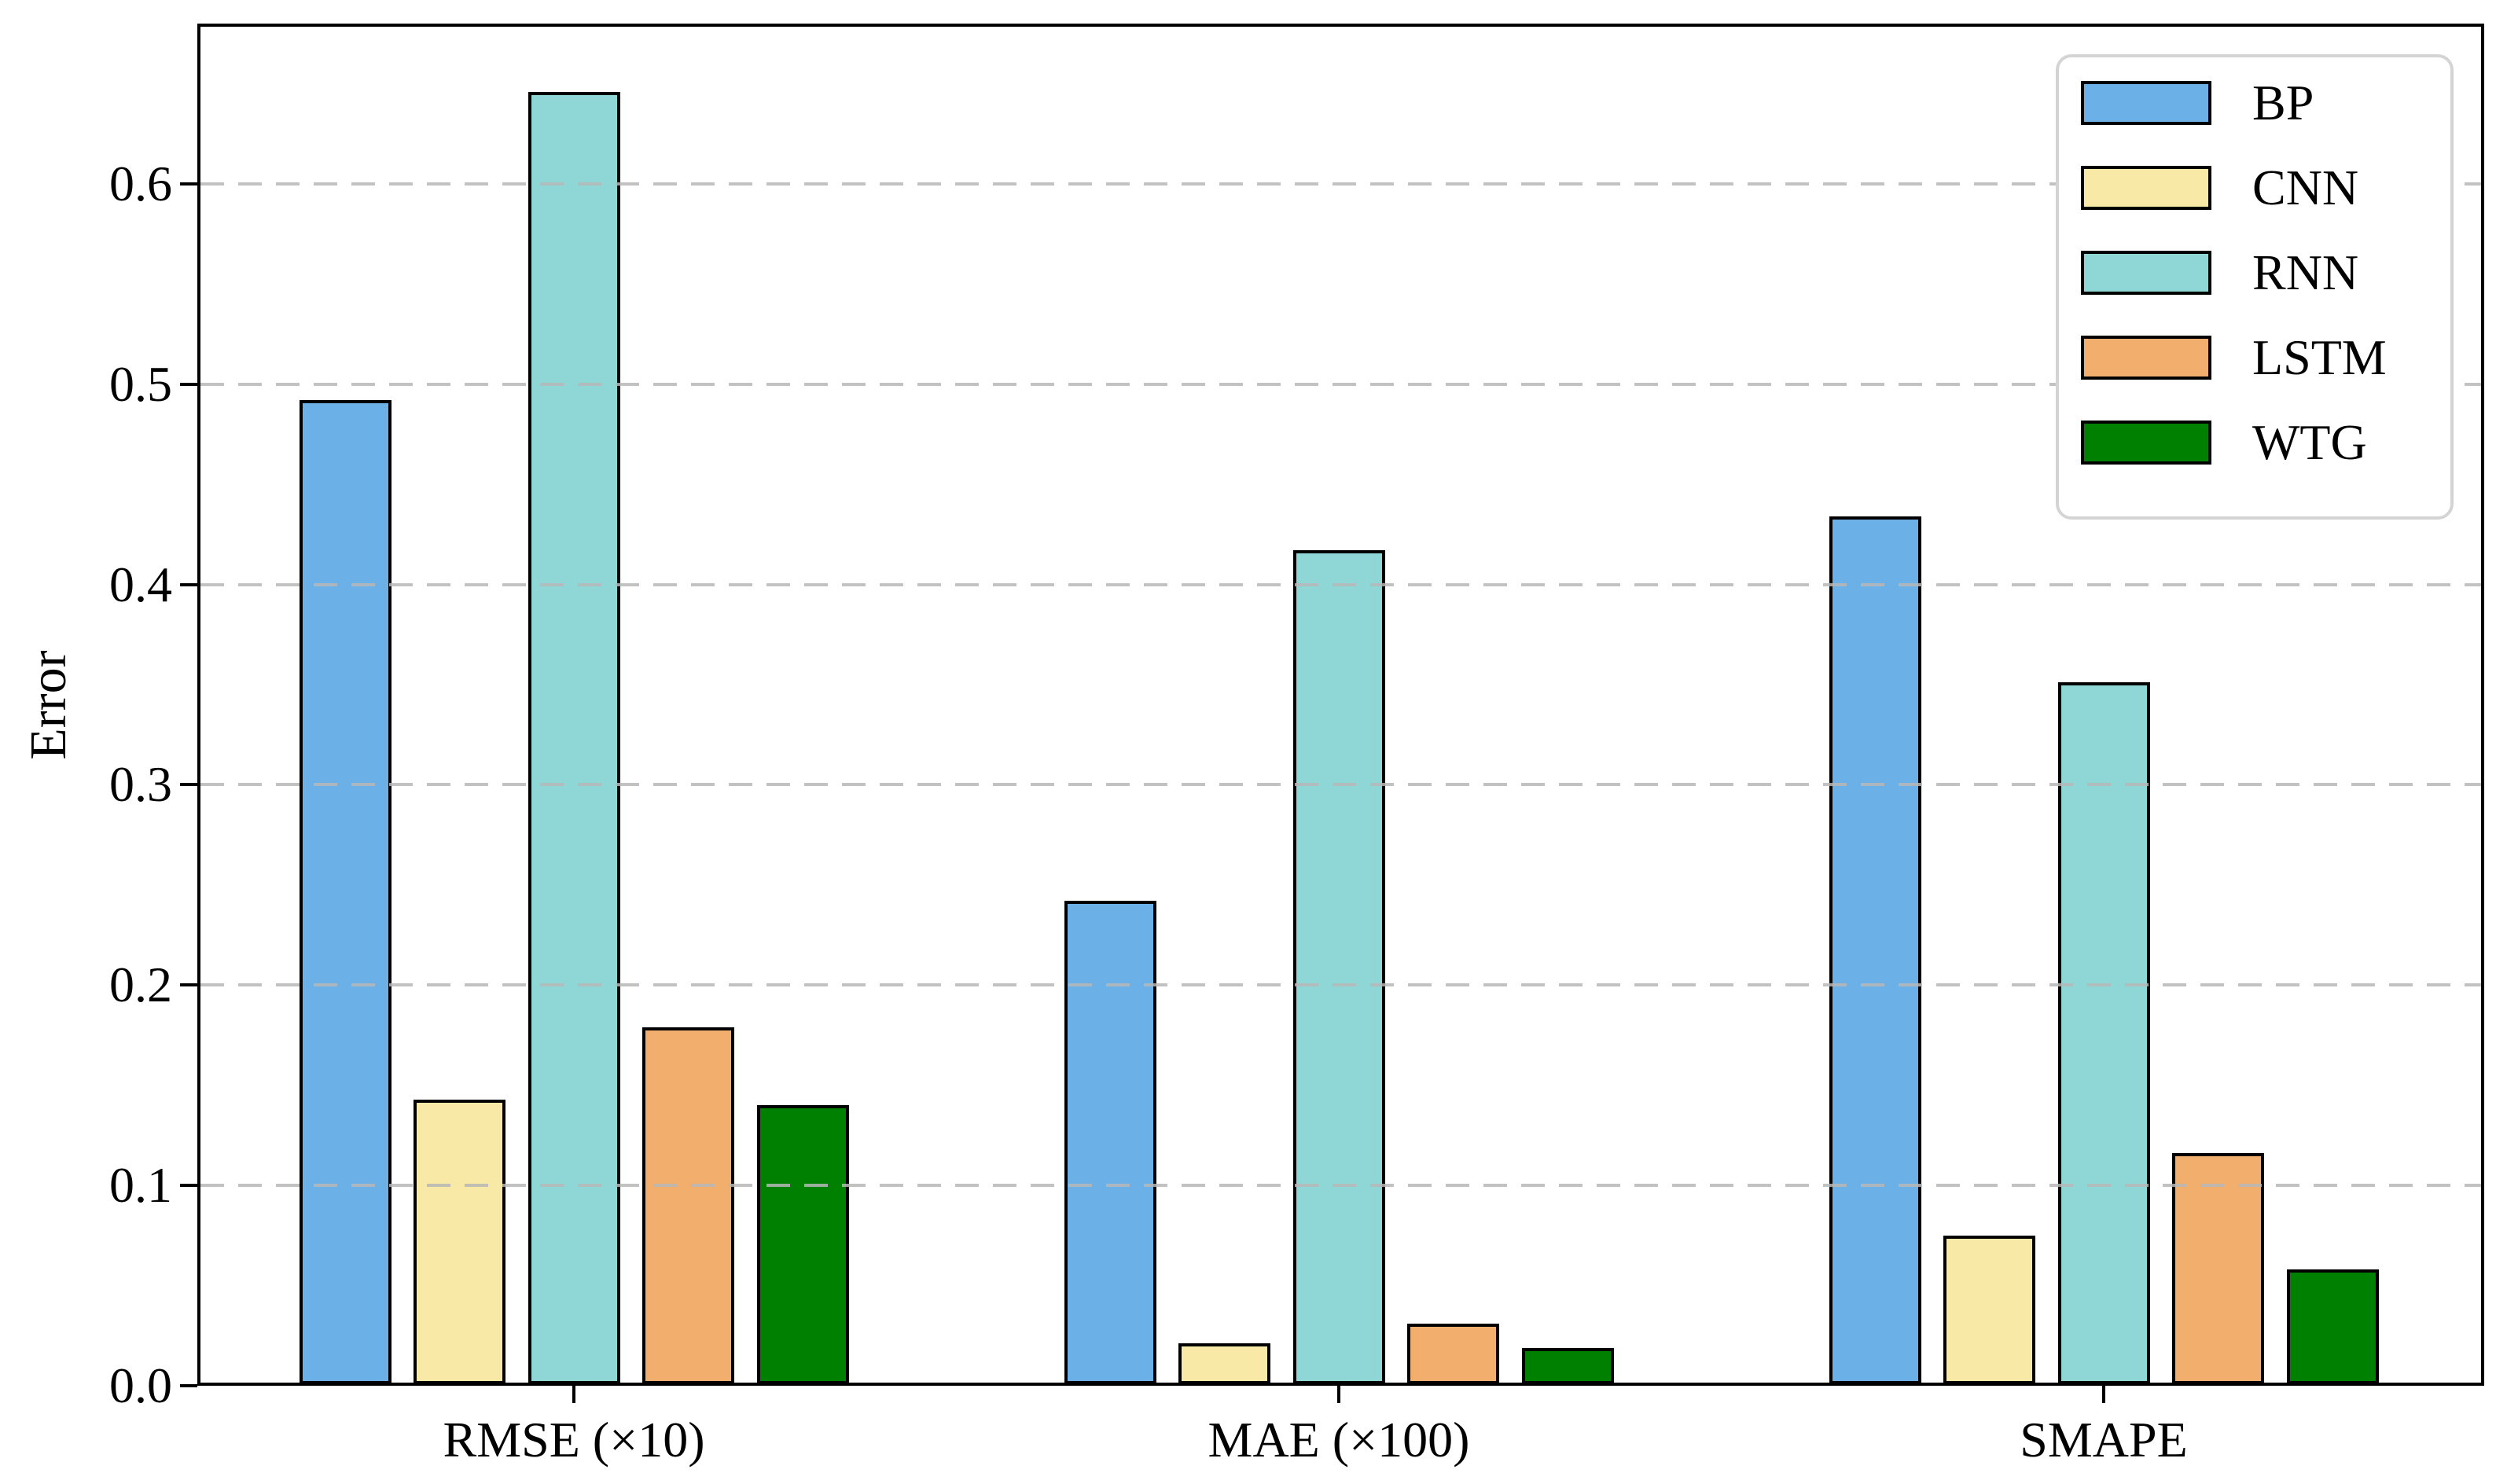 The height and width of the screenshot is (1484, 2496). What do you see at coordinates (140, 1185) in the screenshot?
I see `y-tick-label: 0.1` at bounding box center [140, 1185].